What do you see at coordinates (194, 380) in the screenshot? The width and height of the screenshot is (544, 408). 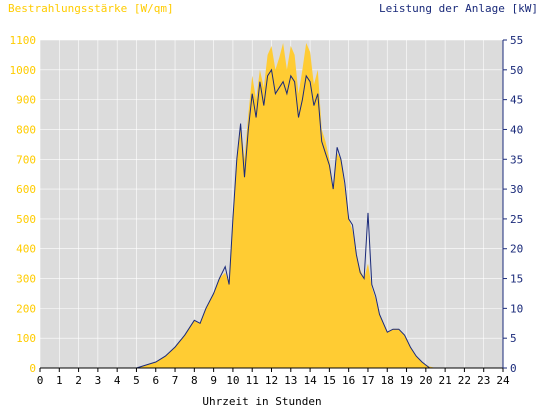 I see `x-tick-label: 8` at bounding box center [194, 380].